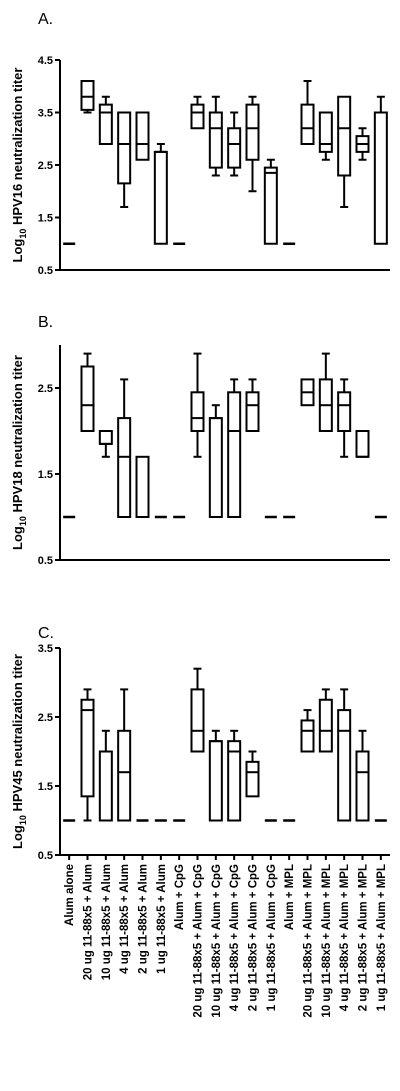 This screenshot has width=400, height=1091. I want to click on category-label: 10 ug 11-88x5 + Alum + CpG, so click(217, 941).